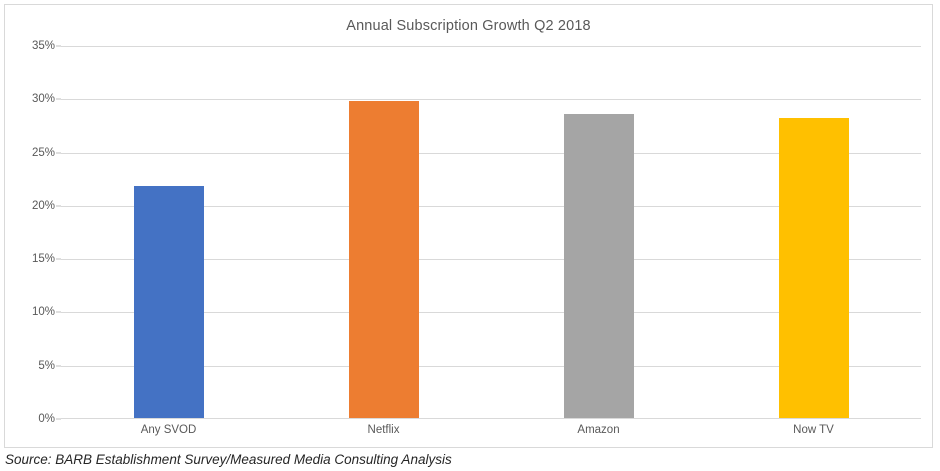 Image resolution: width=940 pixels, height=471 pixels. Describe the element at coordinates (43, 205) in the screenshot. I see `y-axis-tick-label: 20%` at that location.